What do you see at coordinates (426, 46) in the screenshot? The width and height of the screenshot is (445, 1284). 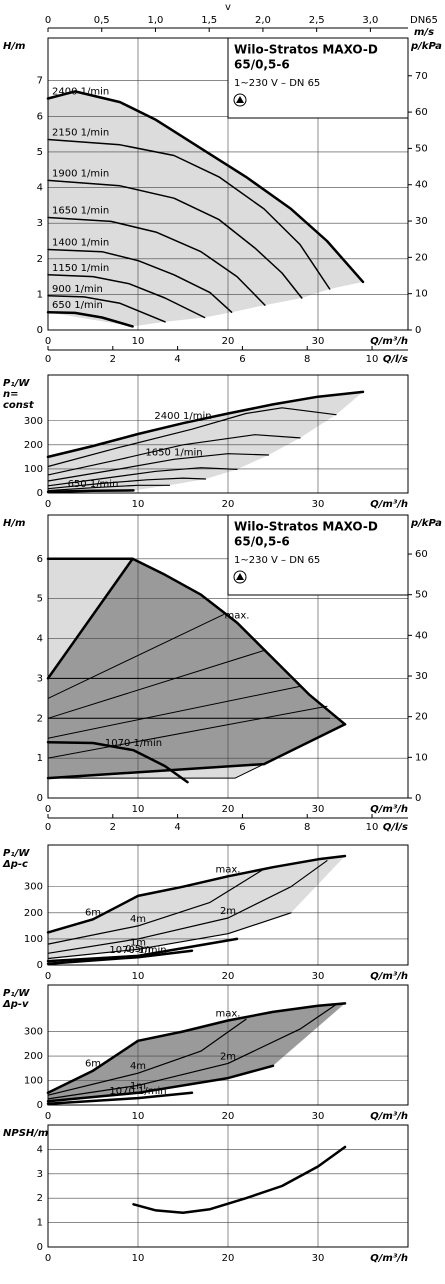 I see `y2-axis-label: p/kPa` at bounding box center [426, 46].